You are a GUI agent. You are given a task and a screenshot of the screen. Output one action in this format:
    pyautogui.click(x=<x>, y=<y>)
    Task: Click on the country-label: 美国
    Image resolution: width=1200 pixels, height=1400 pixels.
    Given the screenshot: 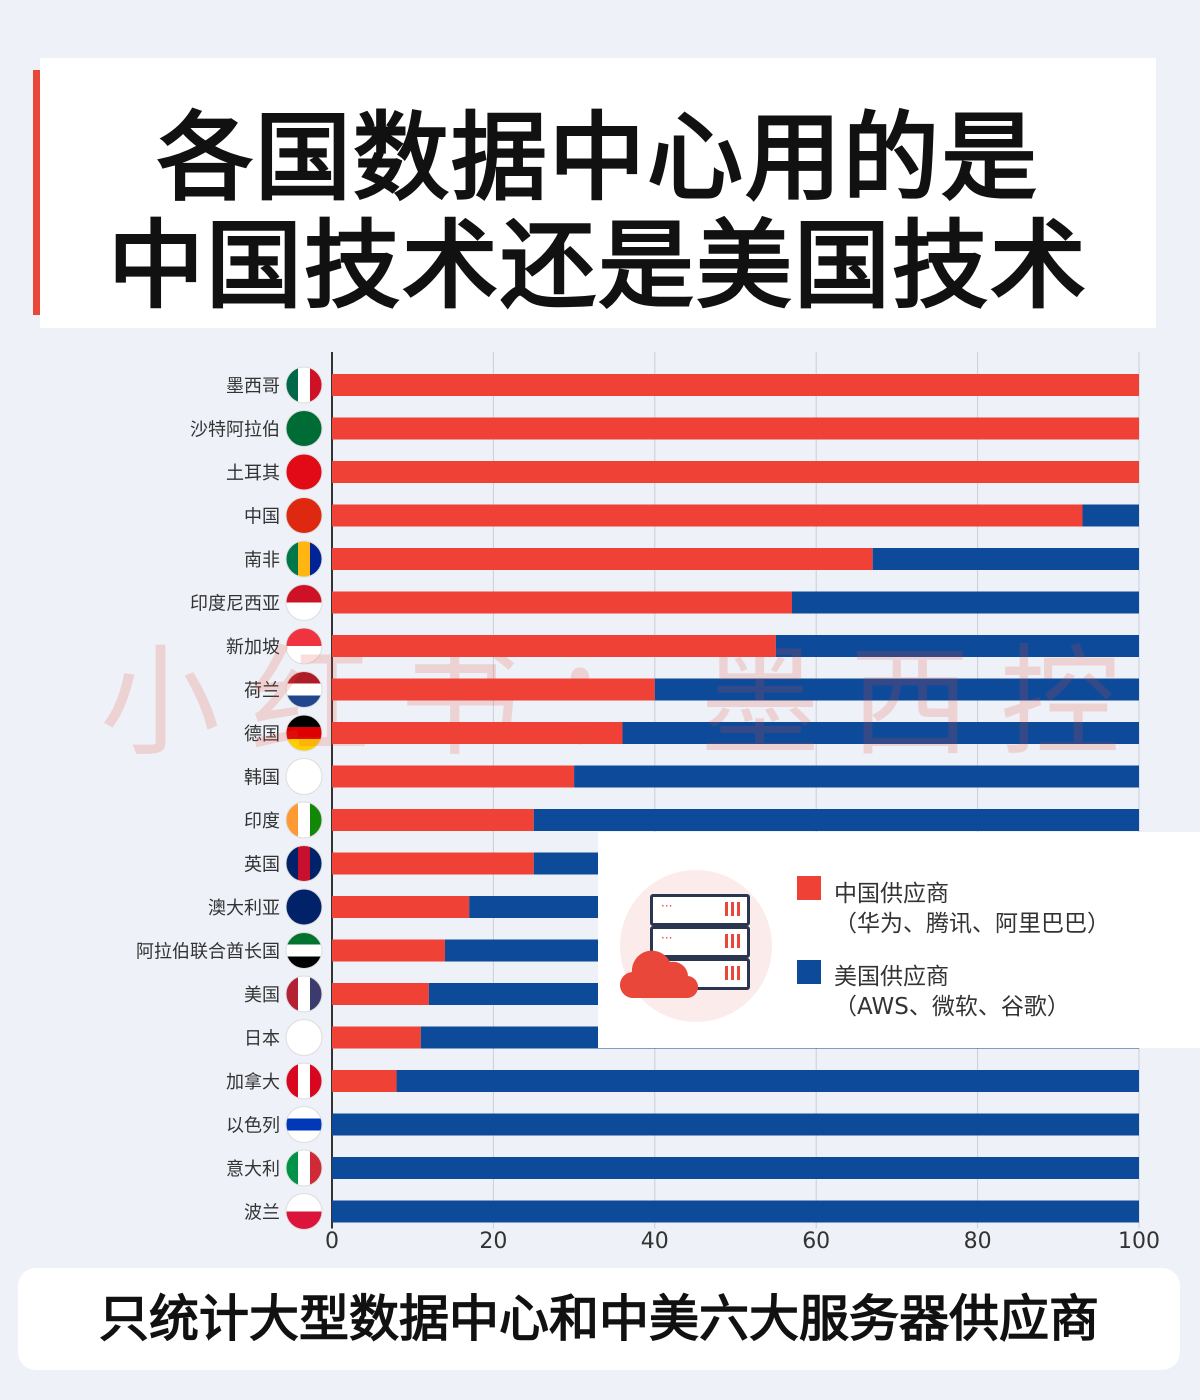 What is the action you would take?
    pyautogui.click(x=262, y=995)
    